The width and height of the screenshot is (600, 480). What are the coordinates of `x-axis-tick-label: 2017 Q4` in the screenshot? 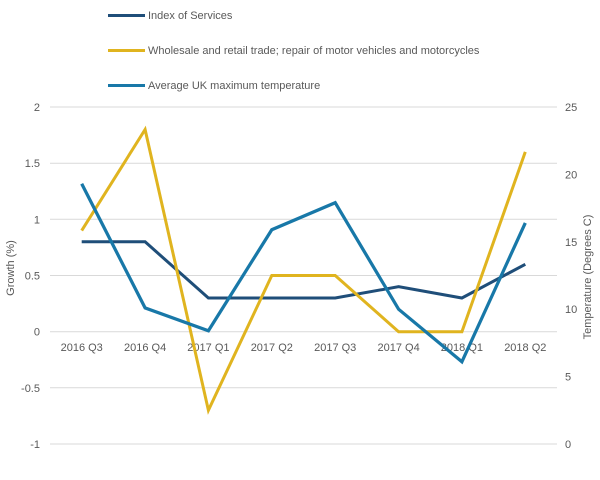 It's located at (398, 348).